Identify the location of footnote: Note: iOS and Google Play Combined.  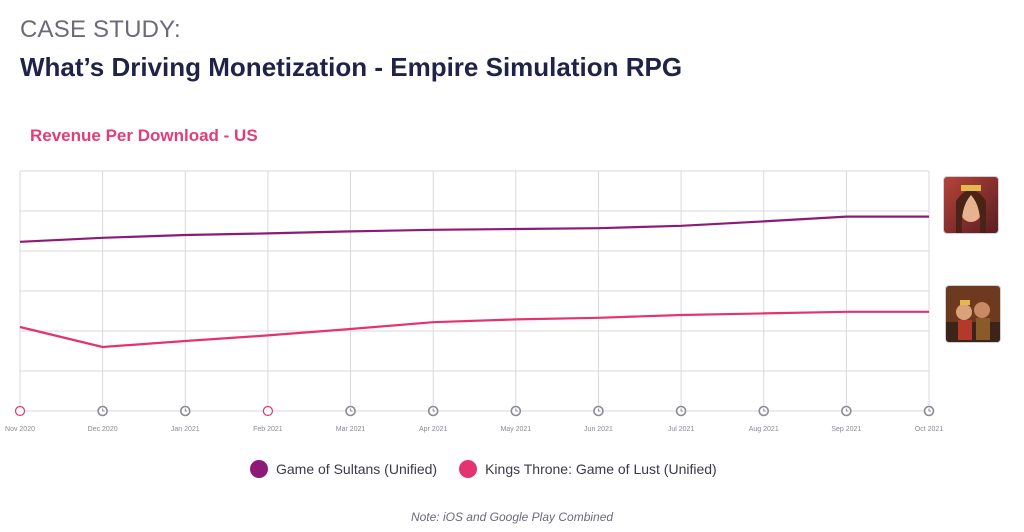
(512, 517).